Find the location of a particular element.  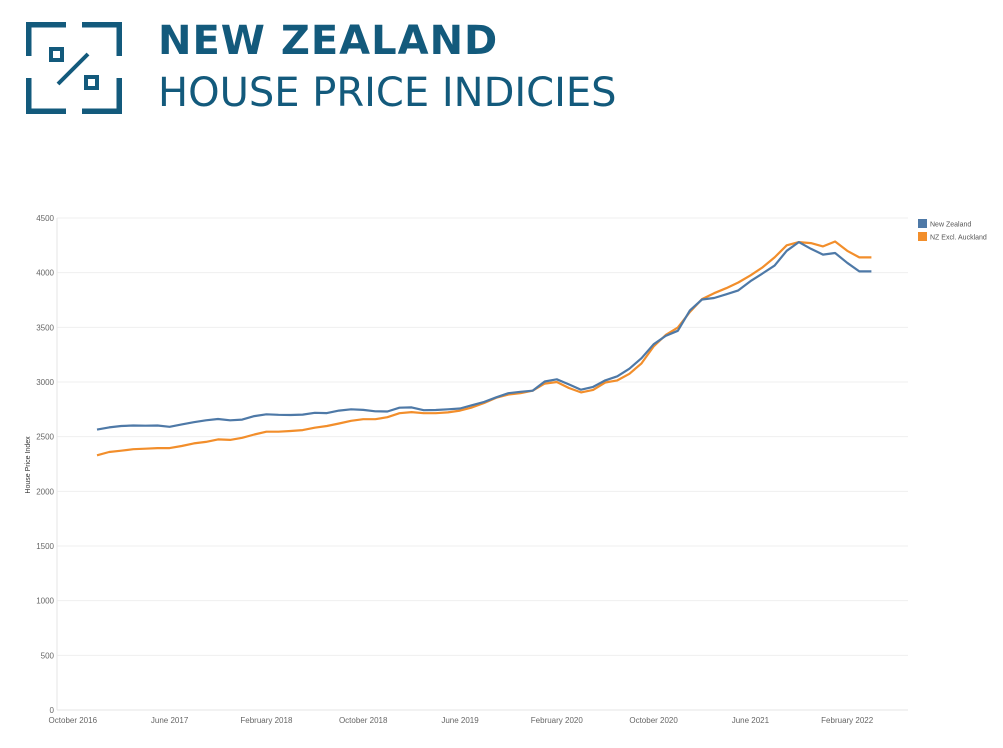

percent-logo-icon is located at coordinates (74, 68).